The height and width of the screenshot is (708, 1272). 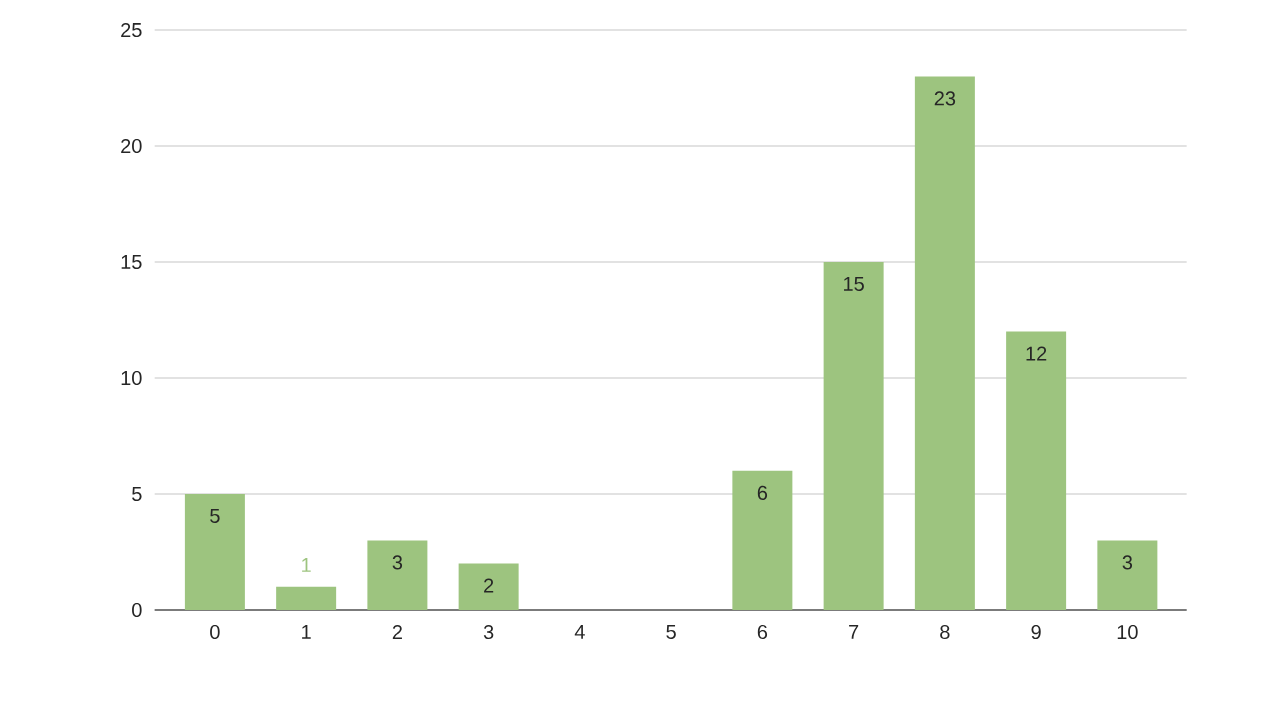 I want to click on data-label: 2, so click(x=489, y=585).